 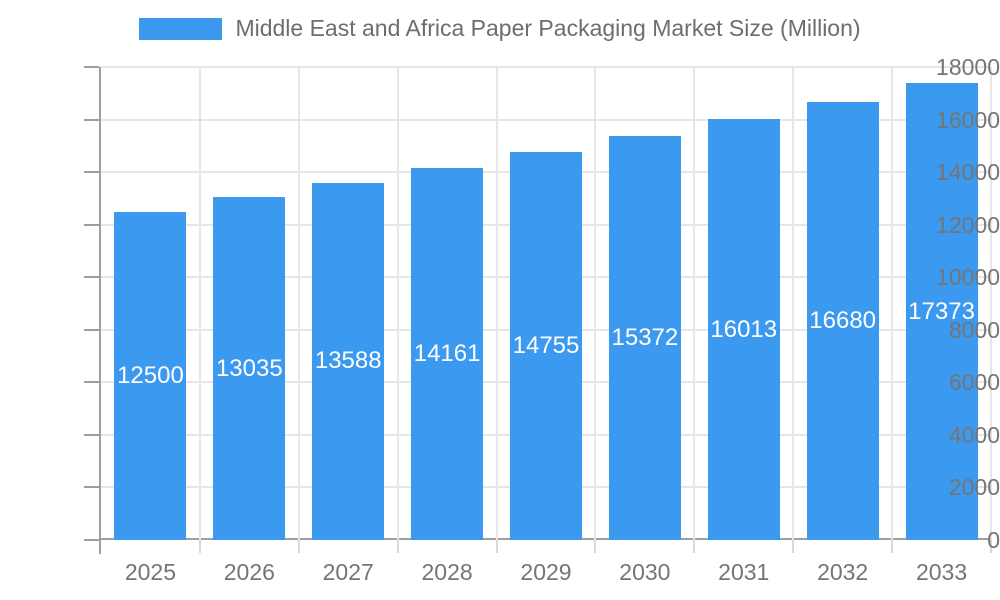 I want to click on x-axis-tick-label: 2033, so click(x=941, y=572).